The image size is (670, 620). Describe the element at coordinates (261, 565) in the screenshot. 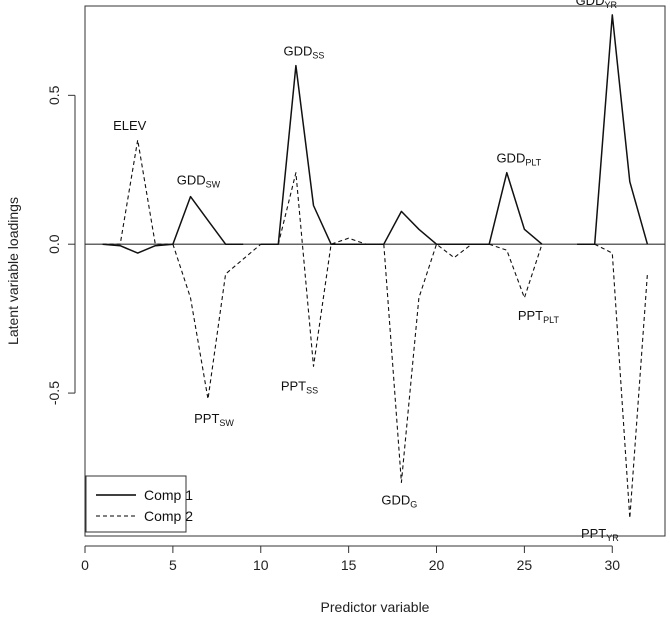

I see `x-tick-label-10: 10` at that location.